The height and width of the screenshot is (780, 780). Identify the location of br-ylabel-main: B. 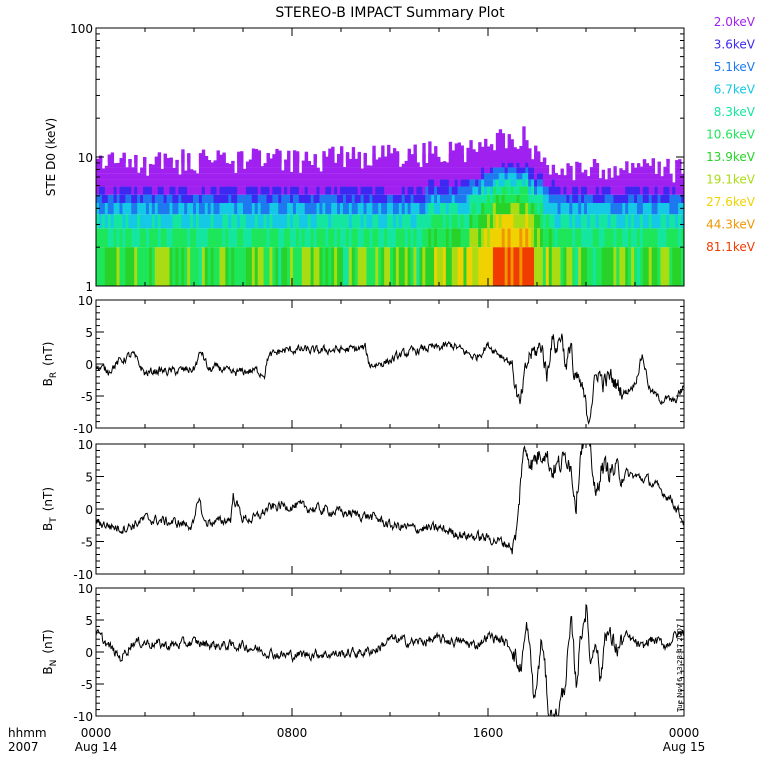
(48, 382).